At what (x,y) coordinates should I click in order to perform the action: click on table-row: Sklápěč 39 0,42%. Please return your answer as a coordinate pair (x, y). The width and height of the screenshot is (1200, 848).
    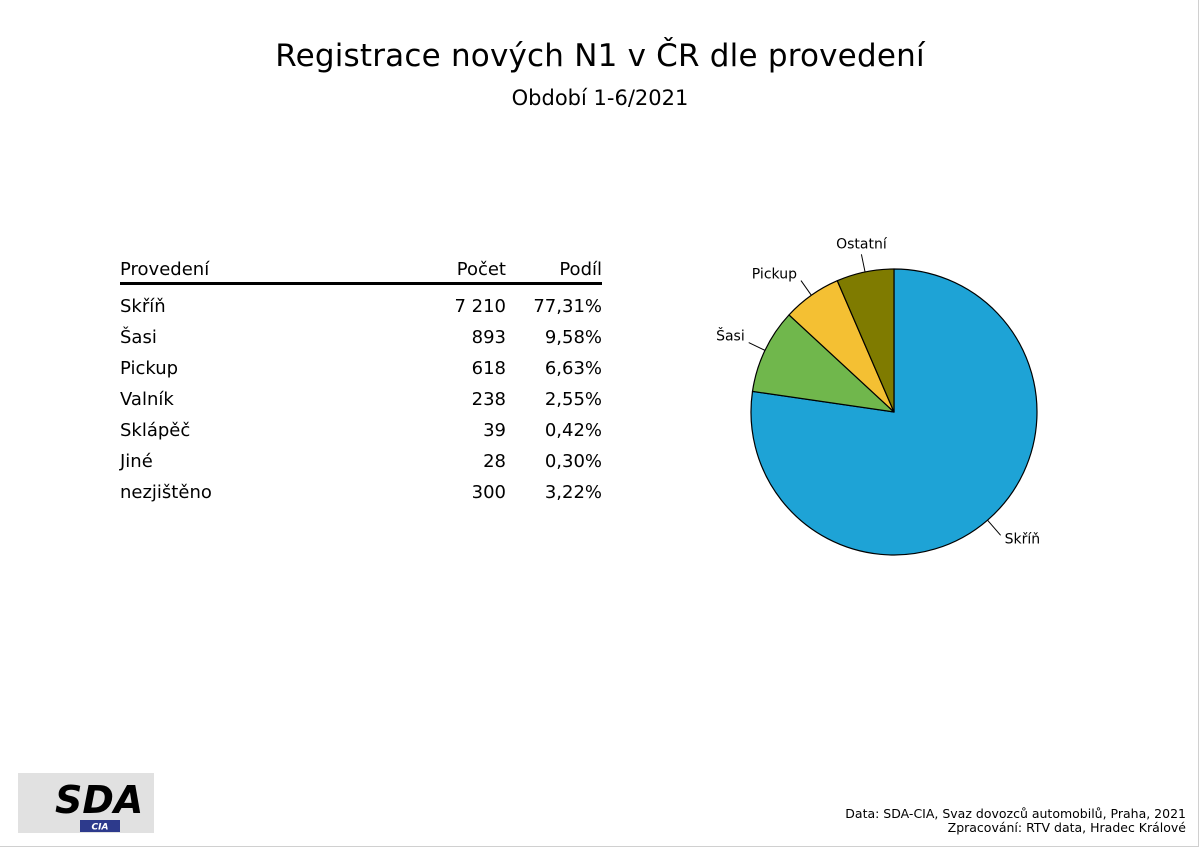
    Looking at the image, I should click on (361, 430).